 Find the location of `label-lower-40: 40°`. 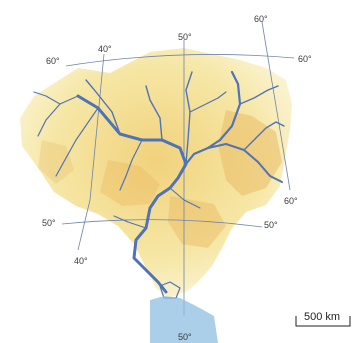

label-lower-40: 40° is located at coordinates (81, 261).